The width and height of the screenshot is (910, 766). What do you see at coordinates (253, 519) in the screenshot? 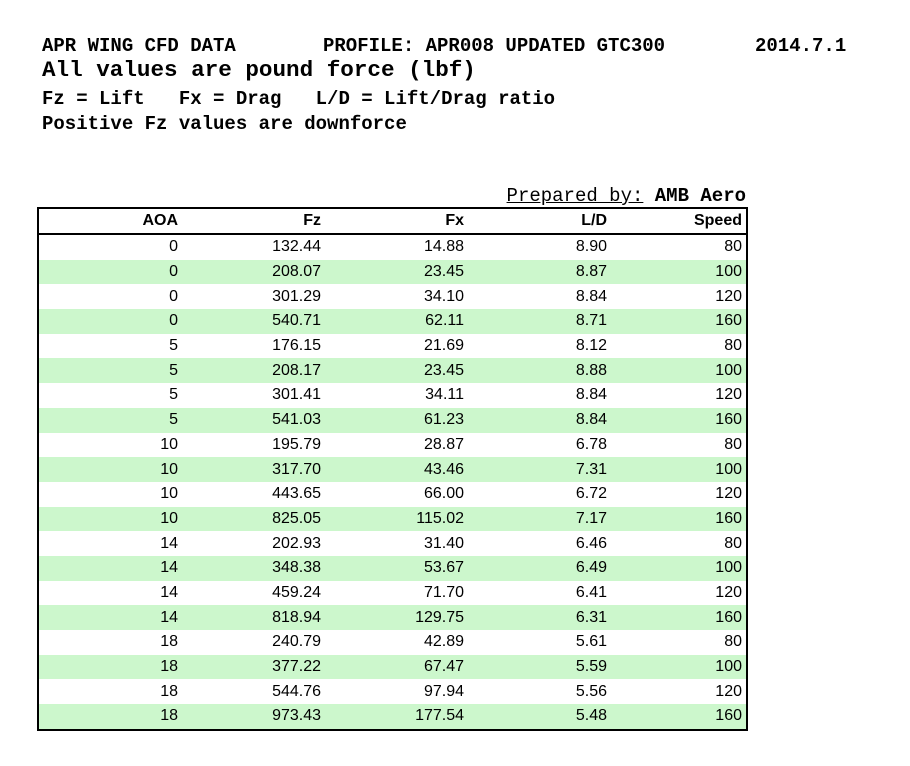
I see `table-cell: 825.05` at bounding box center [253, 519].